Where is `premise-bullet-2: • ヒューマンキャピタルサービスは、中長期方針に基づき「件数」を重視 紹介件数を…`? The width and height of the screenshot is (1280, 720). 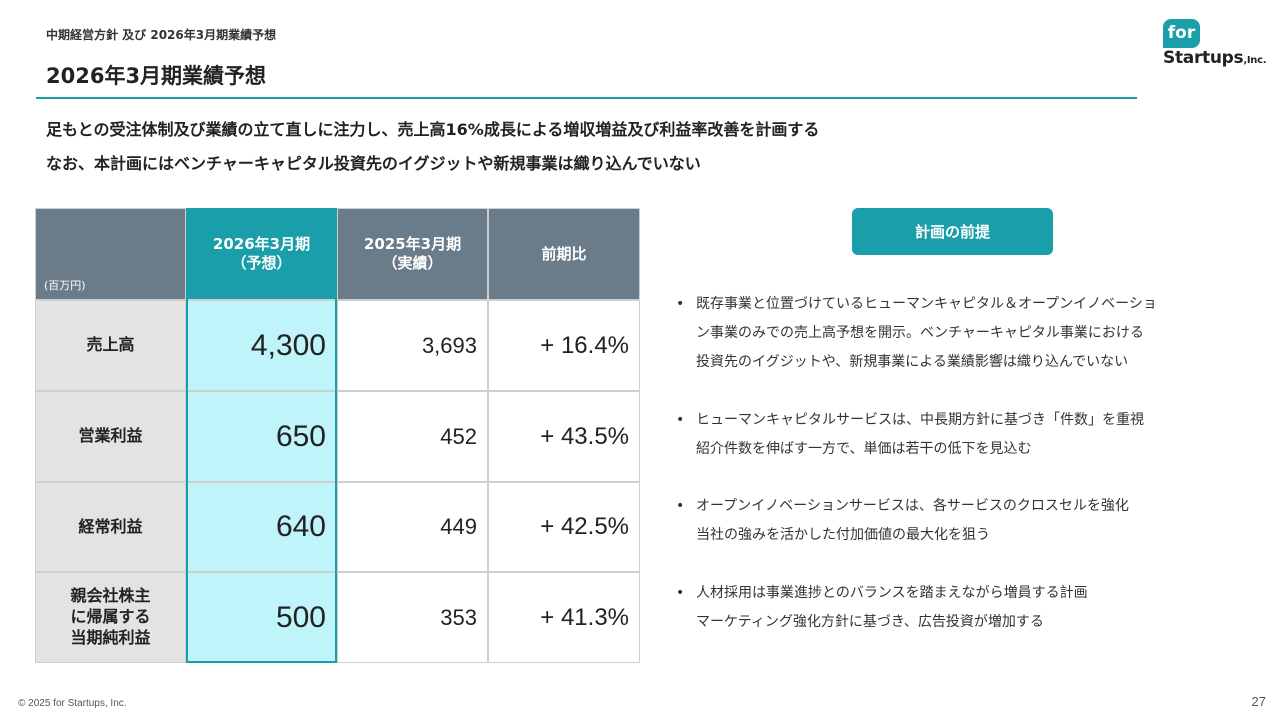
premise-bullet-2: • ヒューマンキャピタルサービスは、中長期方針に基づき「件数」を重視 紹介件数を… is located at coordinates (966, 435).